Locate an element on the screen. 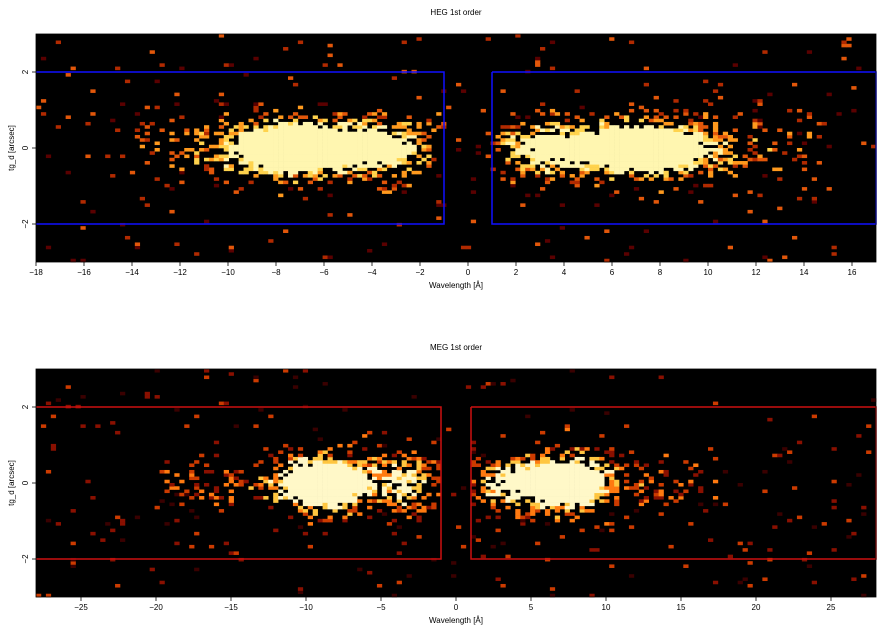 The height and width of the screenshot is (641, 886). heg-xtick-label: 10 is located at coordinates (708, 272).